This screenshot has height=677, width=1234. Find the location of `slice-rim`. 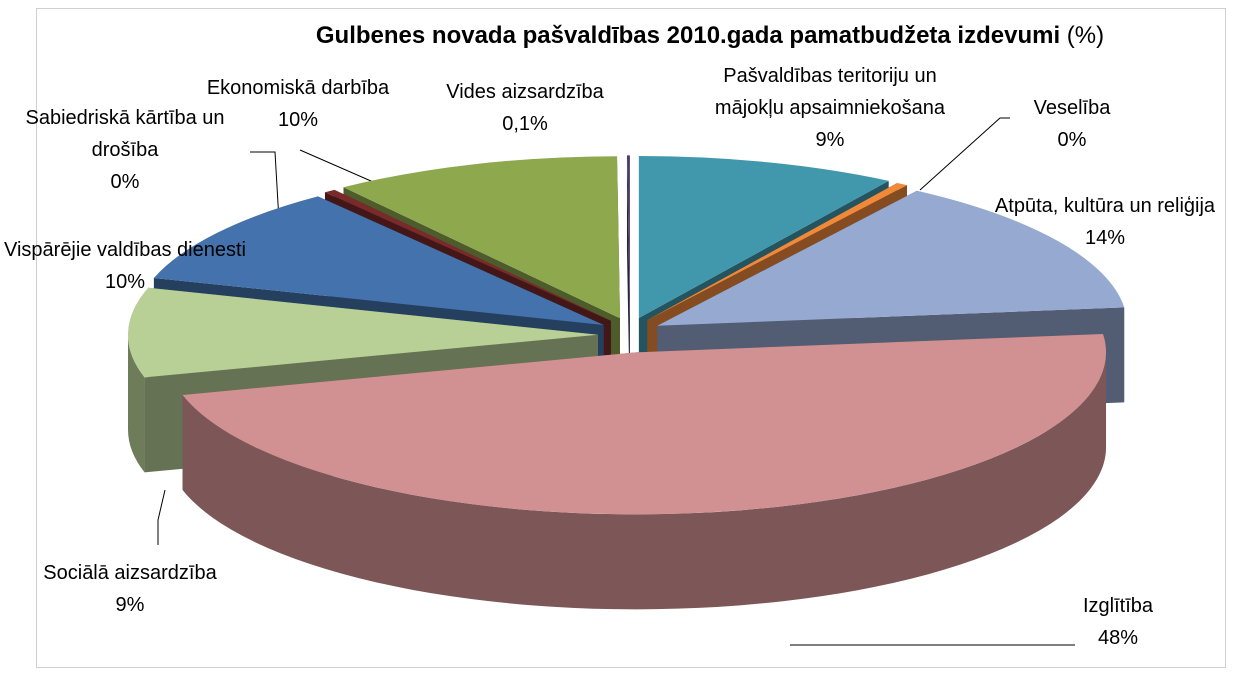

slice-rim is located at coordinates (136, 403).